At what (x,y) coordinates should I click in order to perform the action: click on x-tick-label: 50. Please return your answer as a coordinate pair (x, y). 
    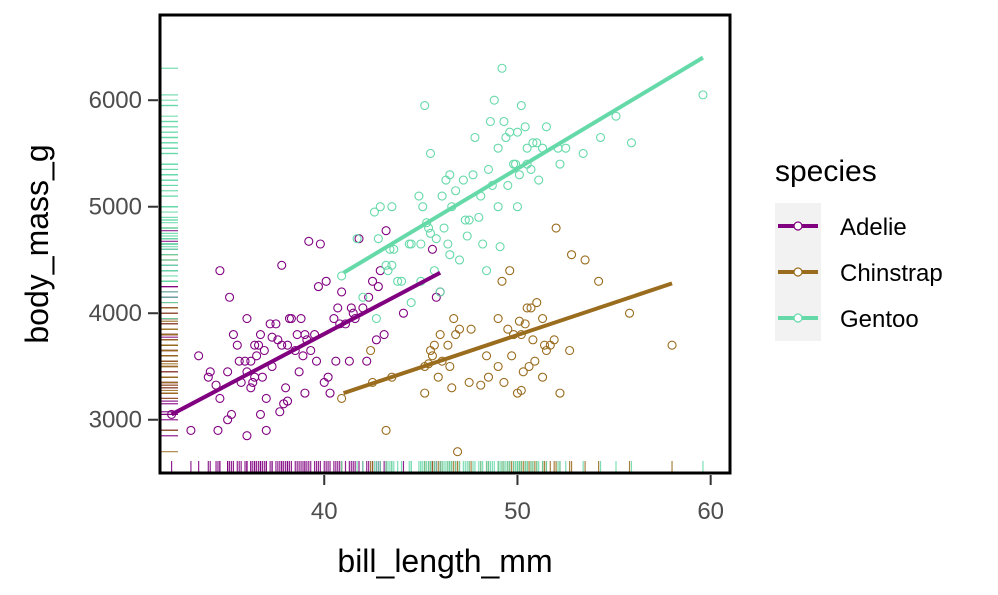
    Looking at the image, I should click on (517, 511).